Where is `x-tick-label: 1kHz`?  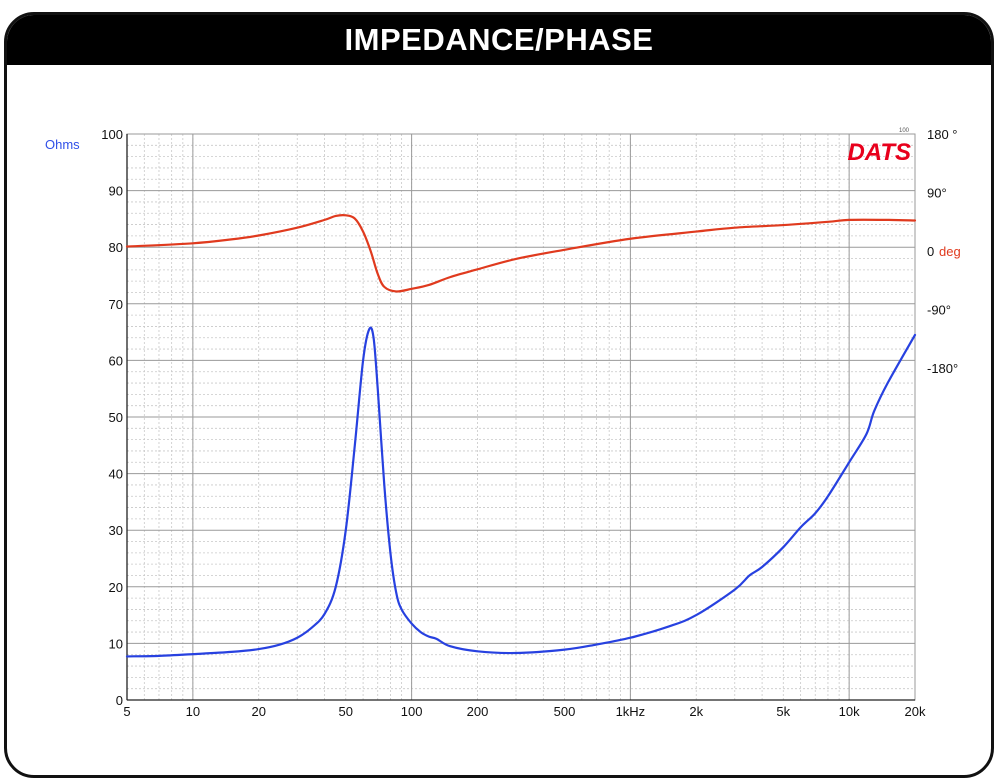 x-tick-label: 1kHz is located at coordinates (631, 711).